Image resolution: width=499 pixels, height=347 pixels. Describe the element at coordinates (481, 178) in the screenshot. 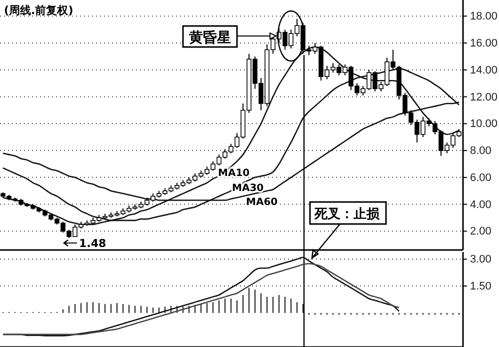

I see `y-tick-label: 6.00` at that location.